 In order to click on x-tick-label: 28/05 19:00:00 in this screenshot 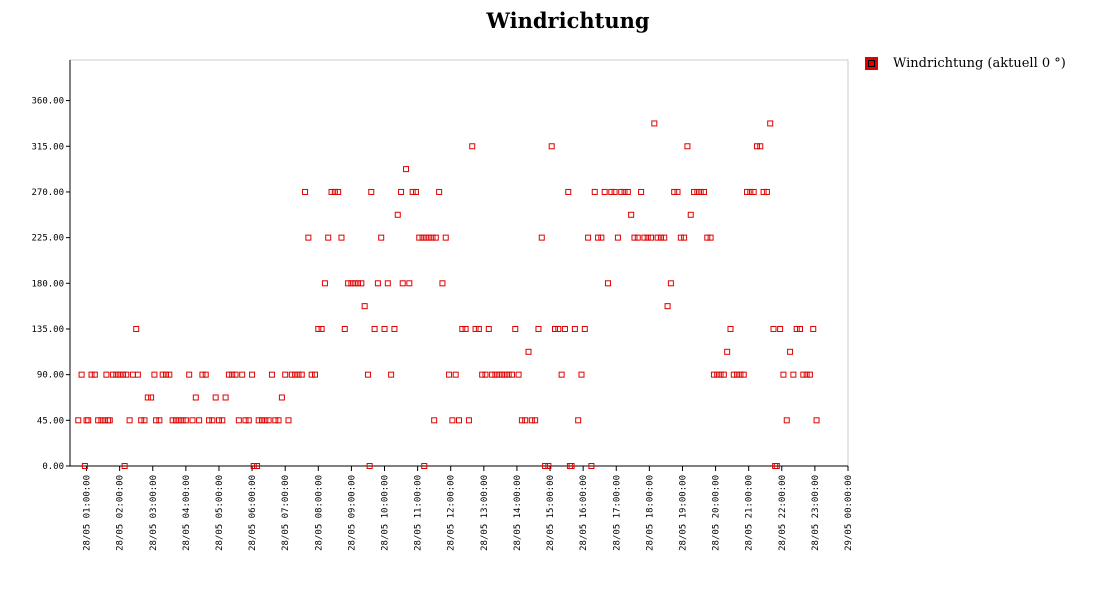, I will do `click(683, 513)`.